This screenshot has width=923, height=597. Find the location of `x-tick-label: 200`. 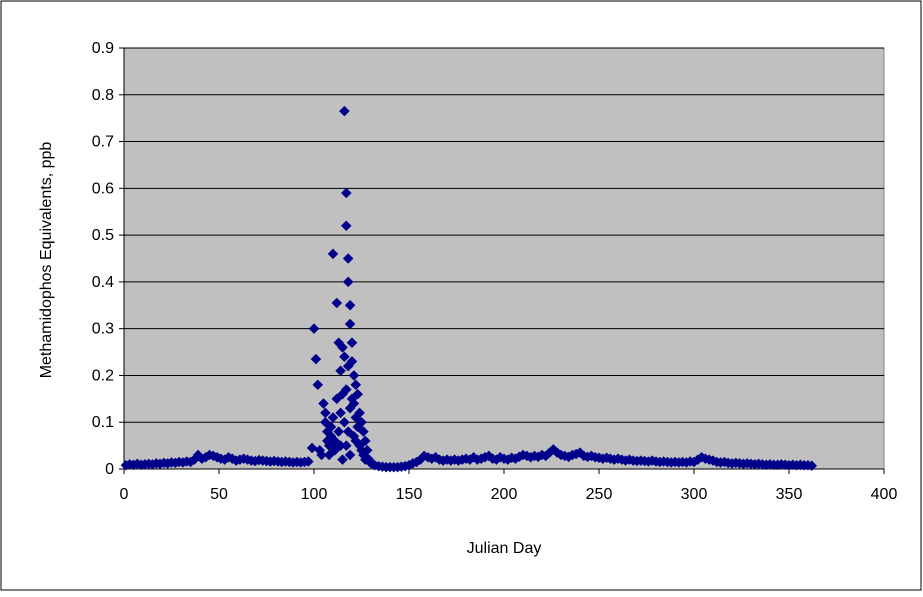

x-tick-label: 200 is located at coordinates (504, 494).